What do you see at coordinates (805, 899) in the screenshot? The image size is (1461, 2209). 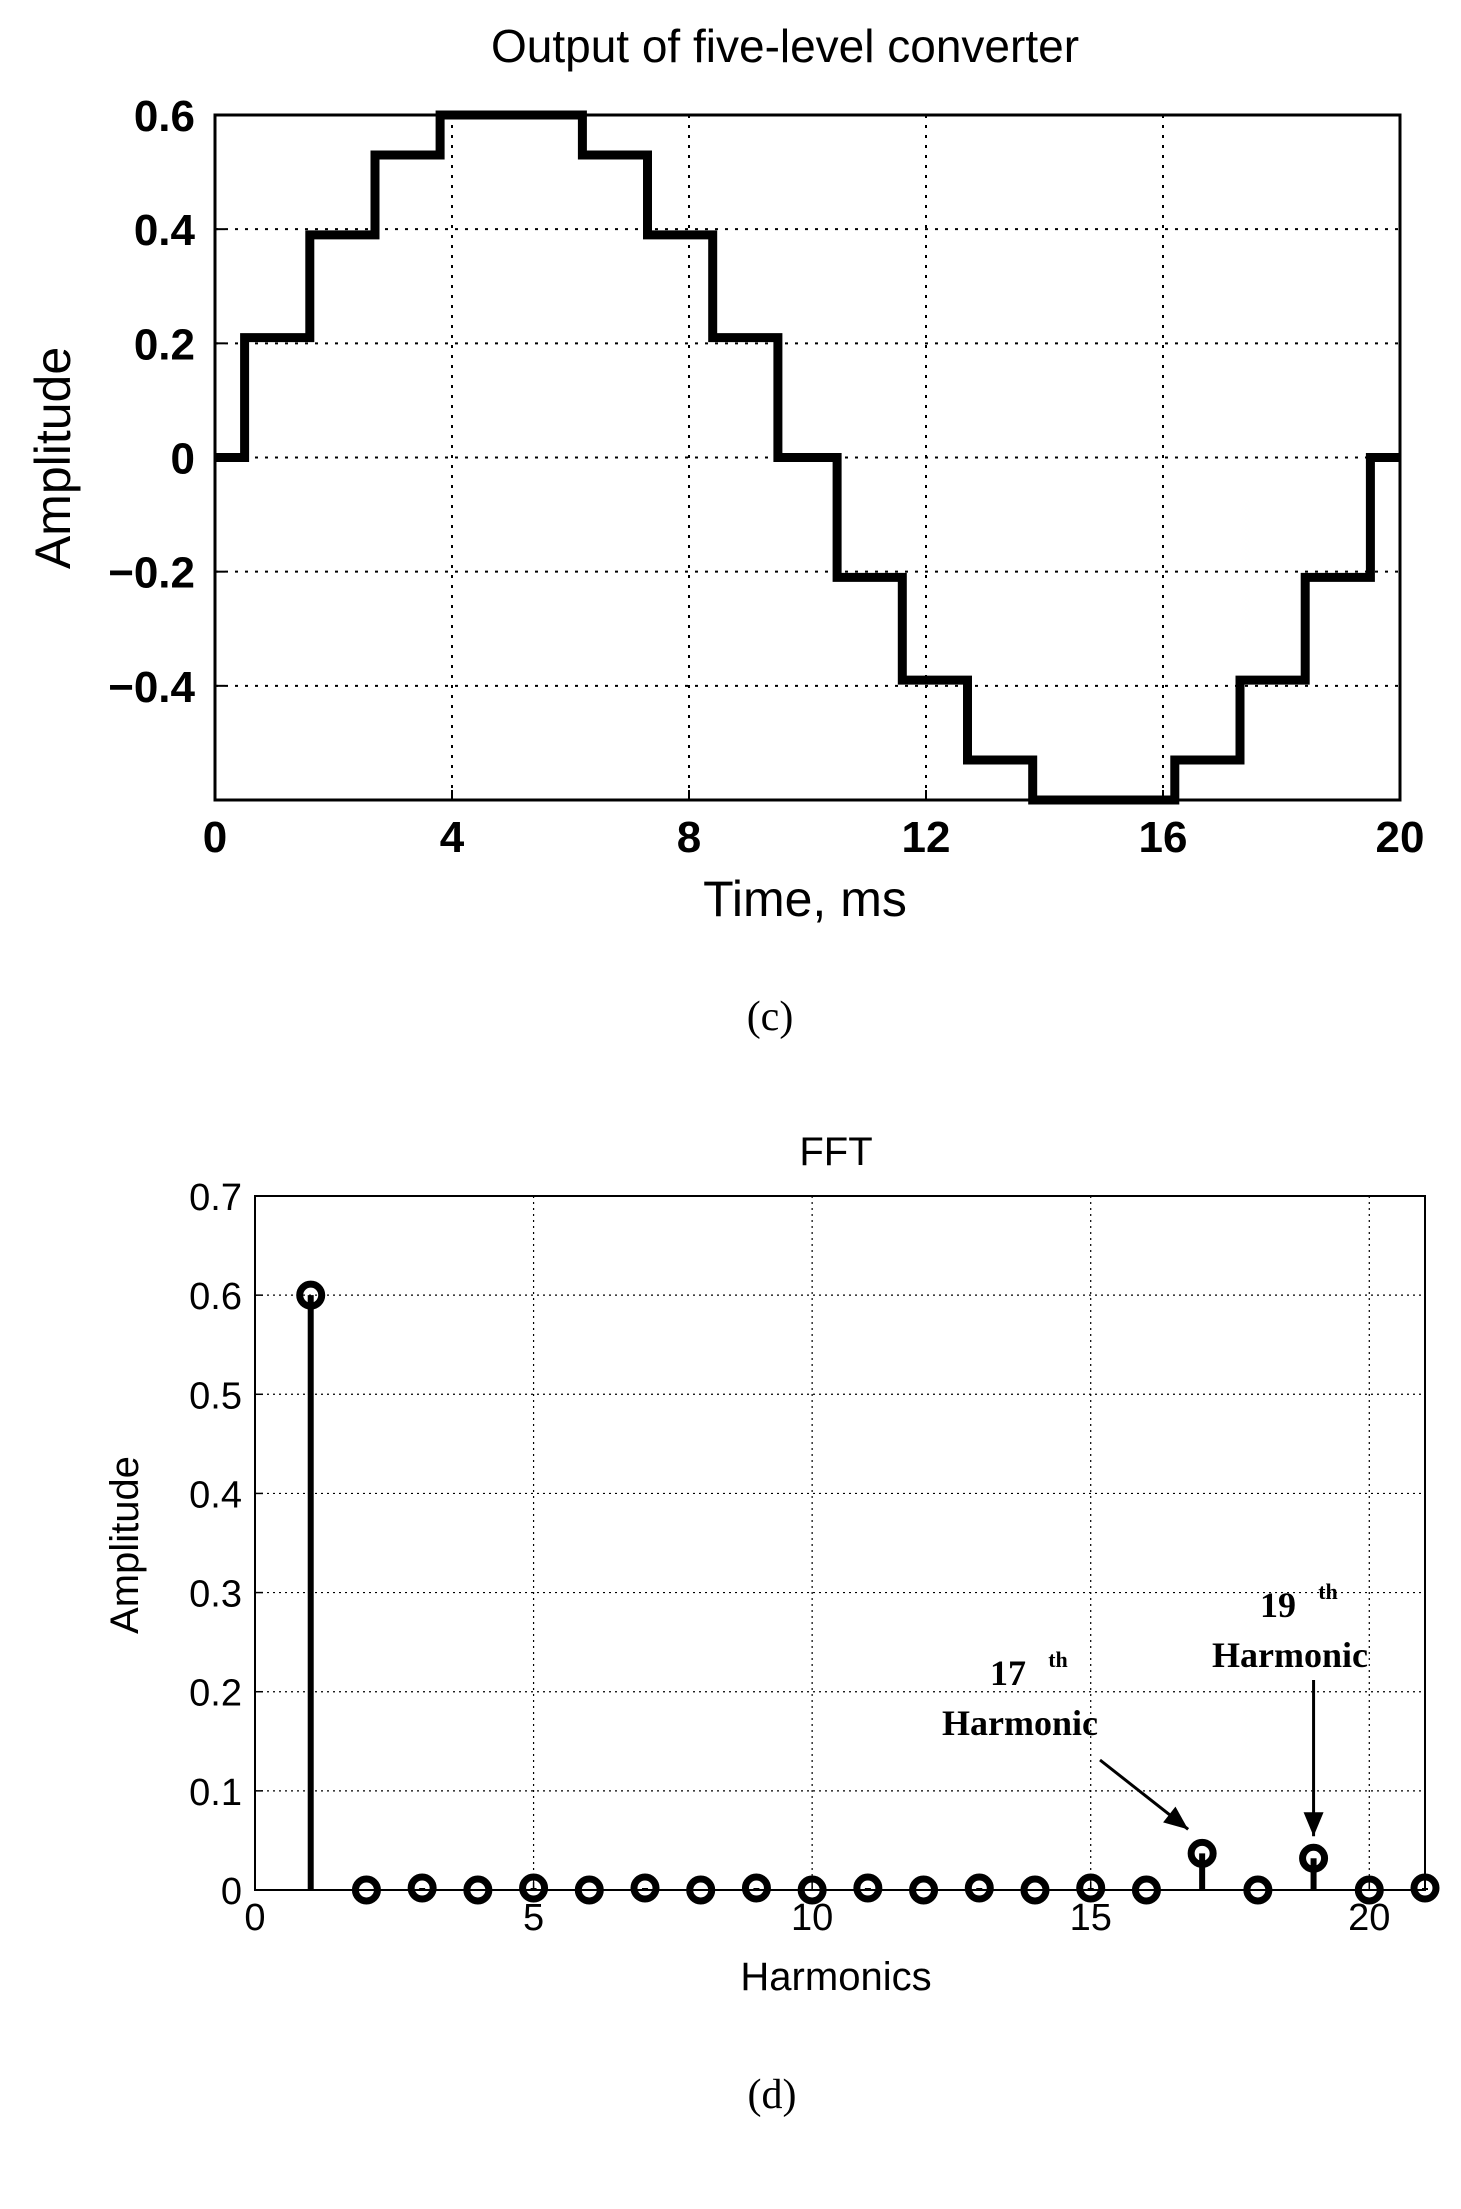 I see `chart-c-xlabel: Time, ms` at bounding box center [805, 899].